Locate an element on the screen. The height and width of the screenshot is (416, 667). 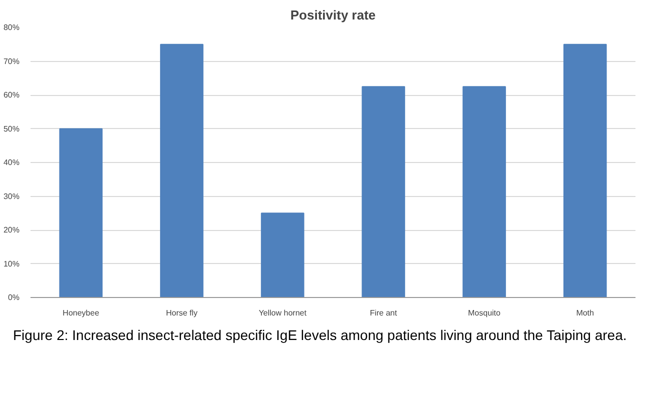
x-tick-label: Honeybee is located at coordinates (81, 313).